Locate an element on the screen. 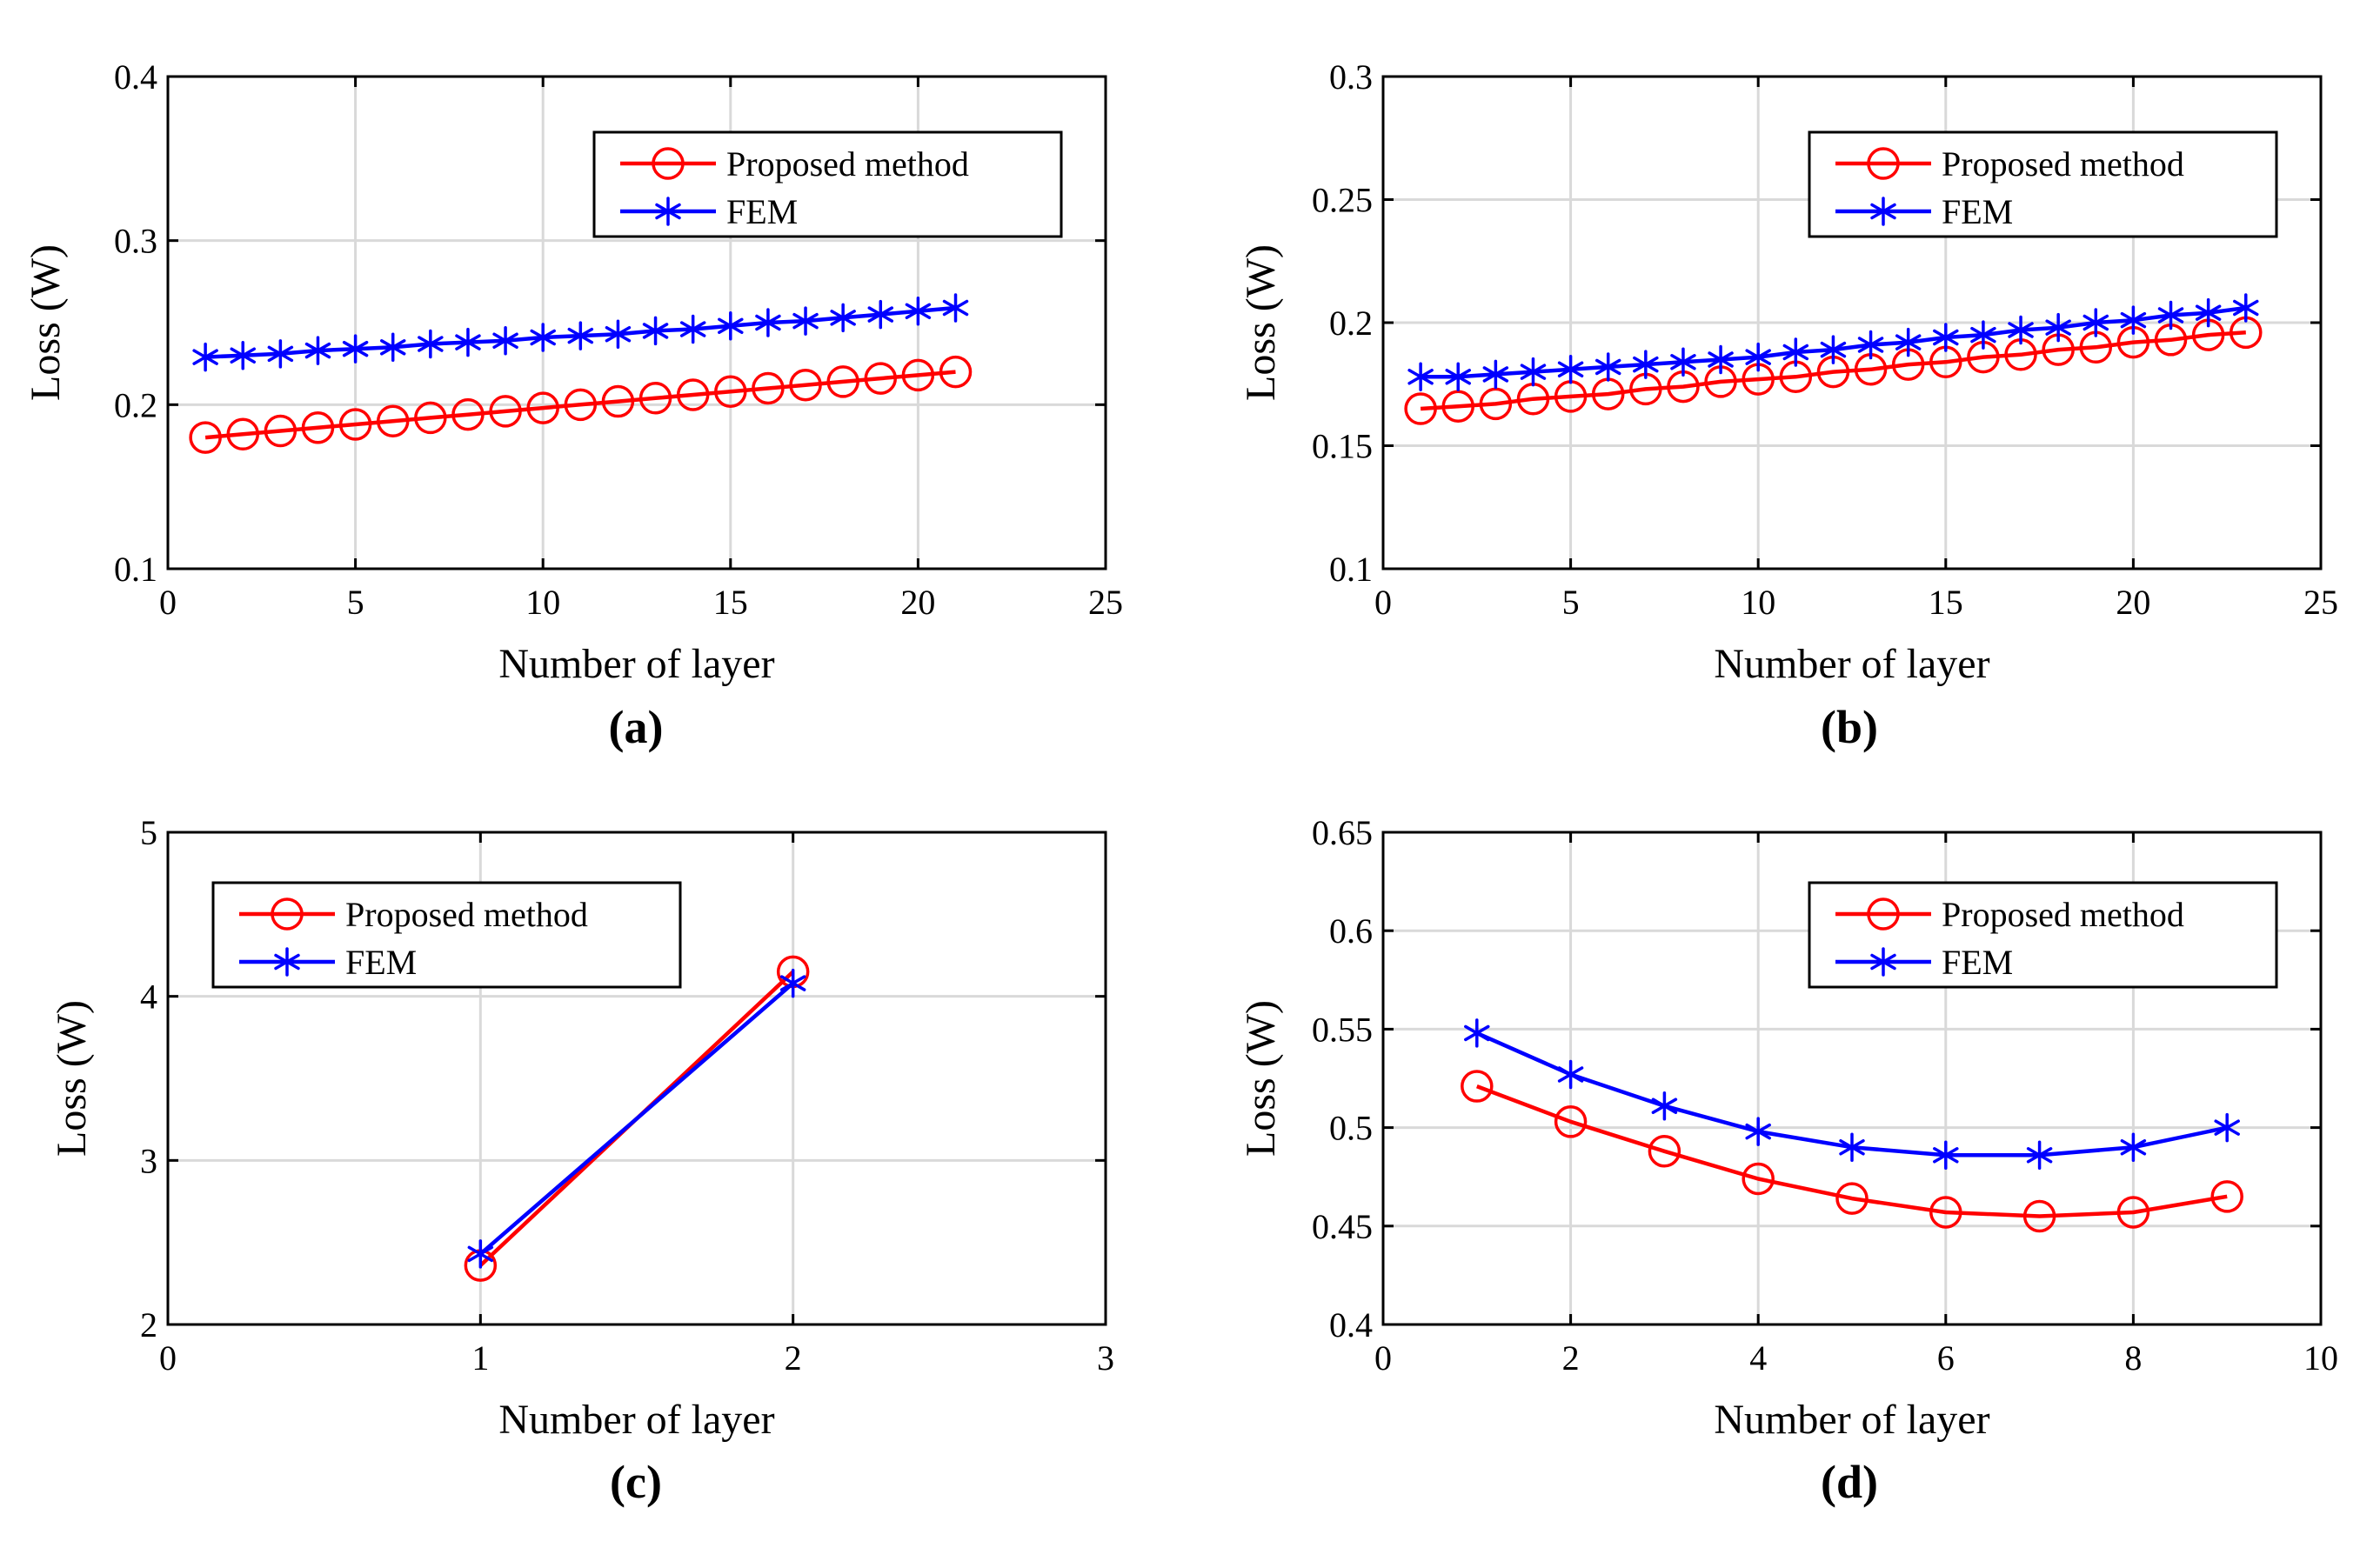 Image resolution: width=2380 pixels, height=1568 pixels. panel-d-xtick-label-5: 10 is located at coordinates (2320, 1358).